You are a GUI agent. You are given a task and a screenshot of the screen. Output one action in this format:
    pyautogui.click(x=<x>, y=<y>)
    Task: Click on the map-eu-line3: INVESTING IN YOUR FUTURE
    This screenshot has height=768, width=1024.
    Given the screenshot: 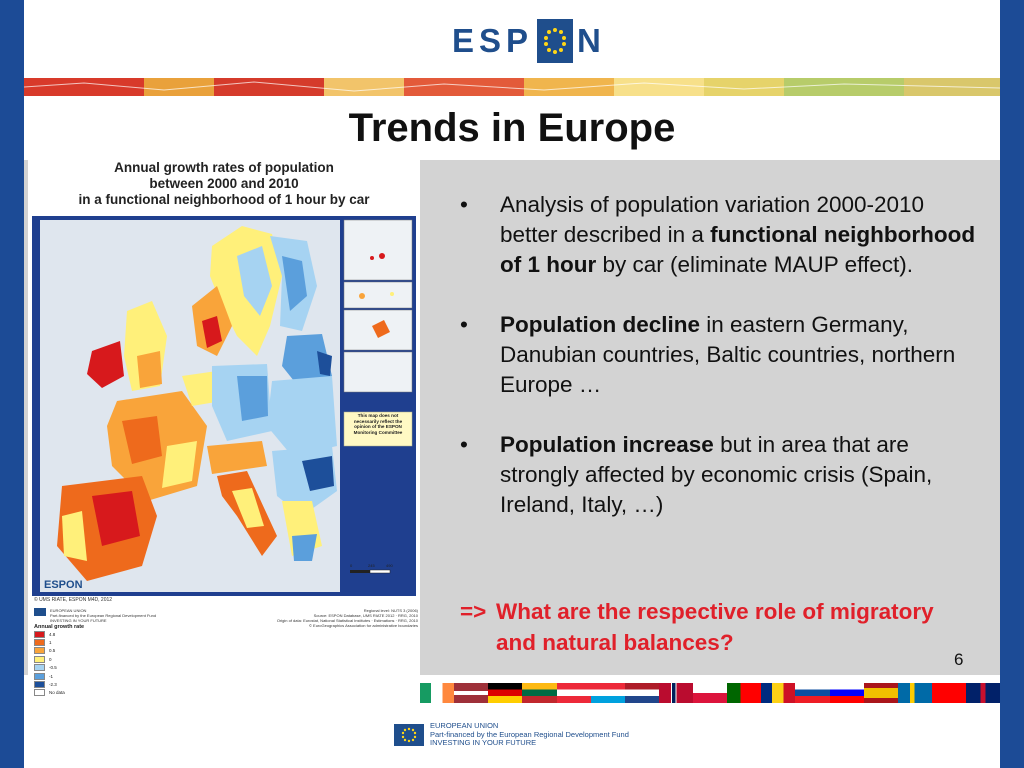 What is the action you would take?
    pyautogui.click(x=78, y=620)
    